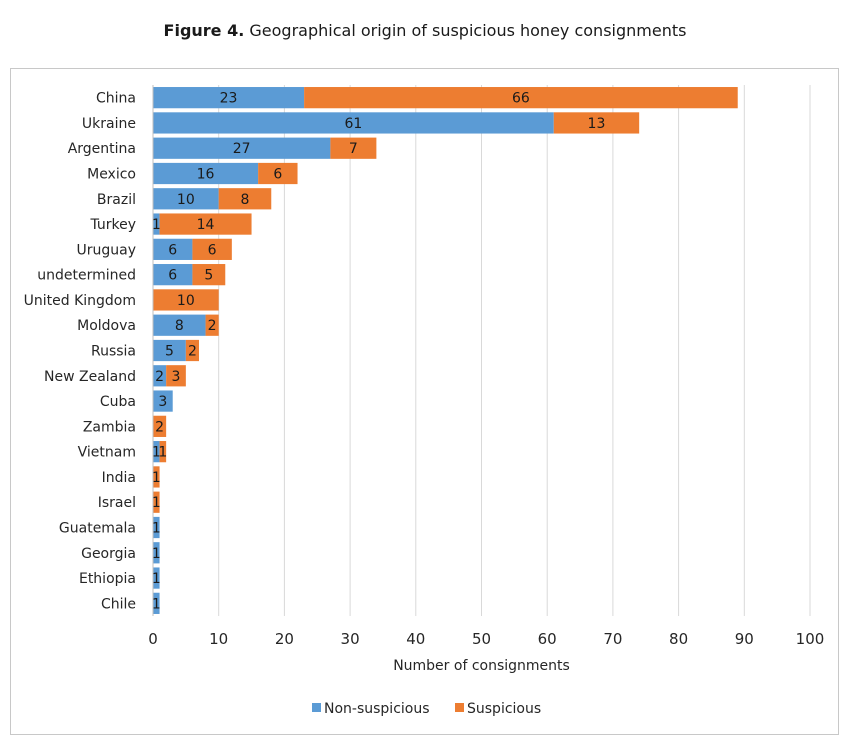  What do you see at coordinates (415, 639) in the screenshot?
I see `x-tick-label: 40` at bounding box center [415, 639].